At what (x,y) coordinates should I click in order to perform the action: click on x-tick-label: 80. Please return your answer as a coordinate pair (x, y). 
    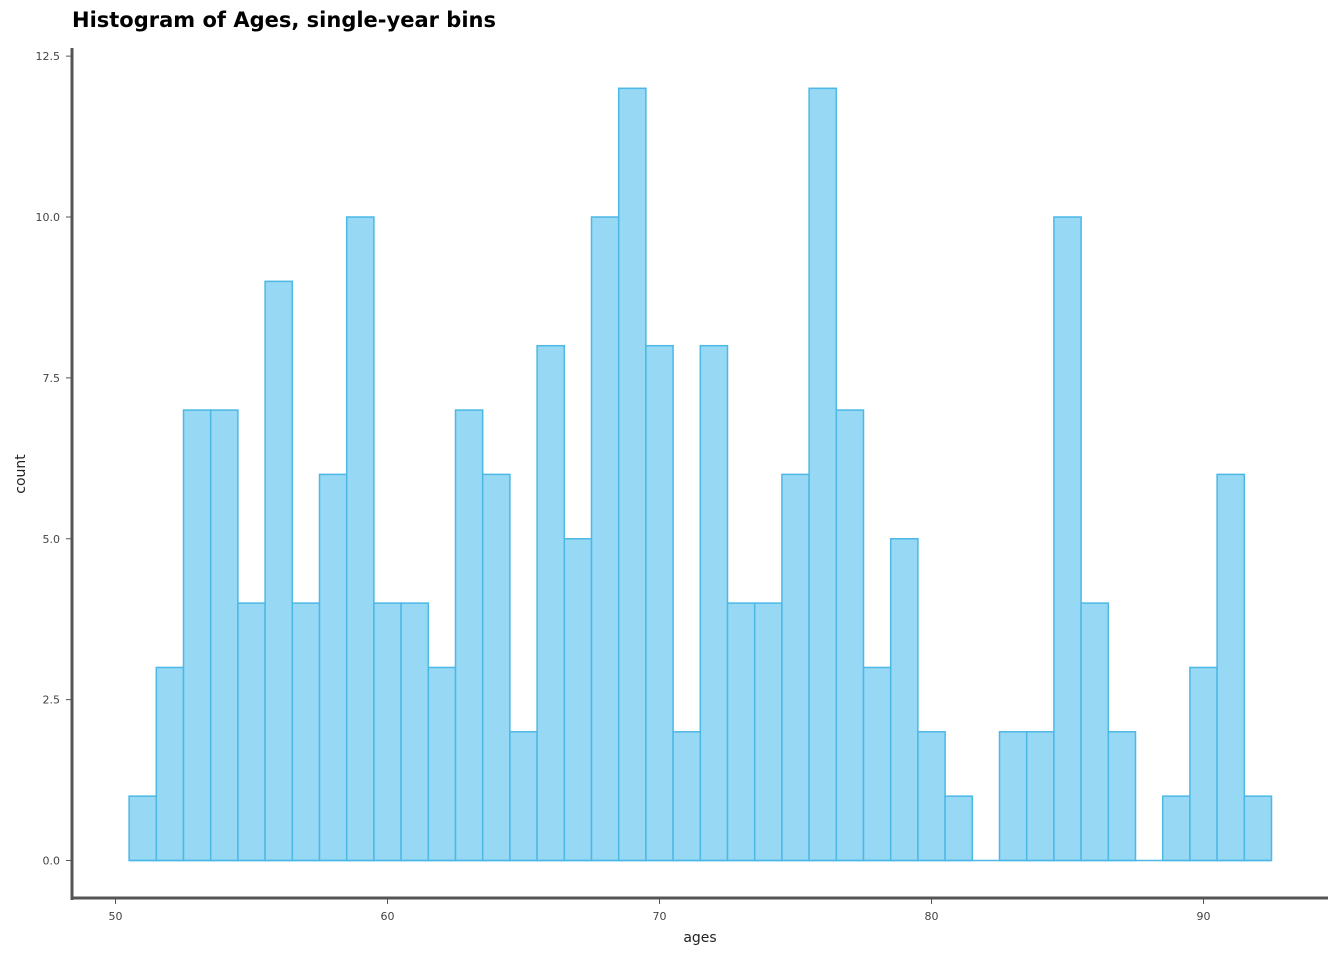
    Looking at the image, I should click on (932, 916).